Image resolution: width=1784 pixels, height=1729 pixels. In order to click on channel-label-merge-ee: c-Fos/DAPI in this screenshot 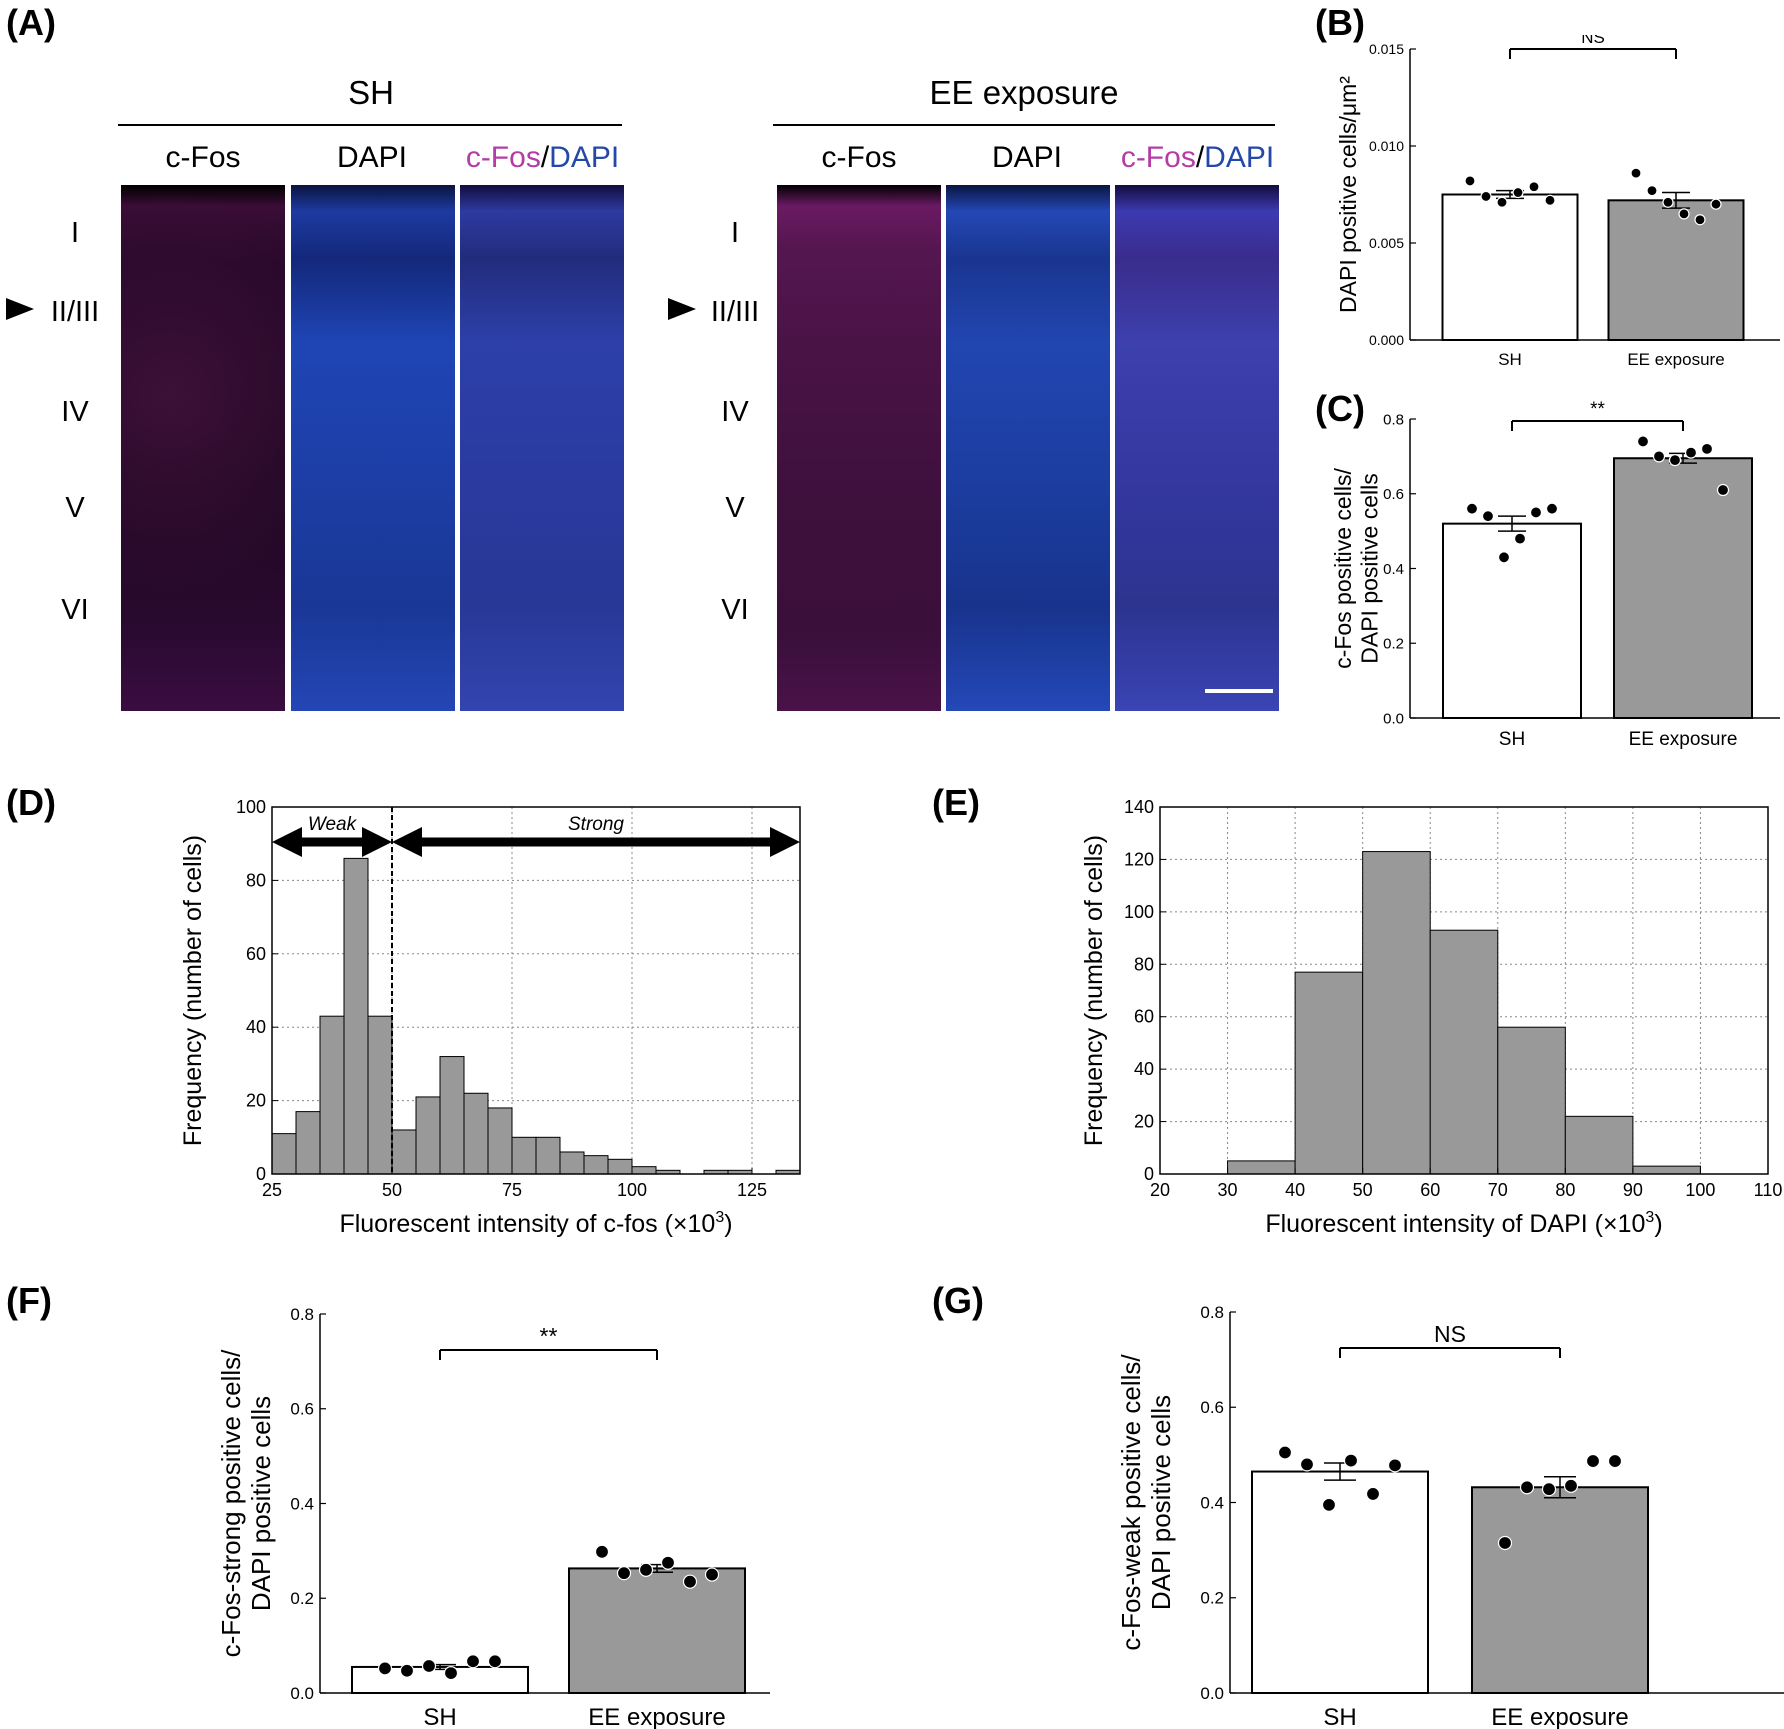, I will do `click(1197, 158)`.